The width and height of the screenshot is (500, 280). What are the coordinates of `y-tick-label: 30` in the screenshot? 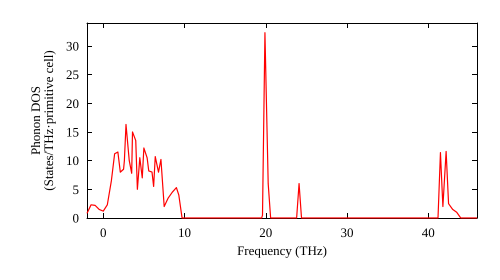 It's located at (72, 46).